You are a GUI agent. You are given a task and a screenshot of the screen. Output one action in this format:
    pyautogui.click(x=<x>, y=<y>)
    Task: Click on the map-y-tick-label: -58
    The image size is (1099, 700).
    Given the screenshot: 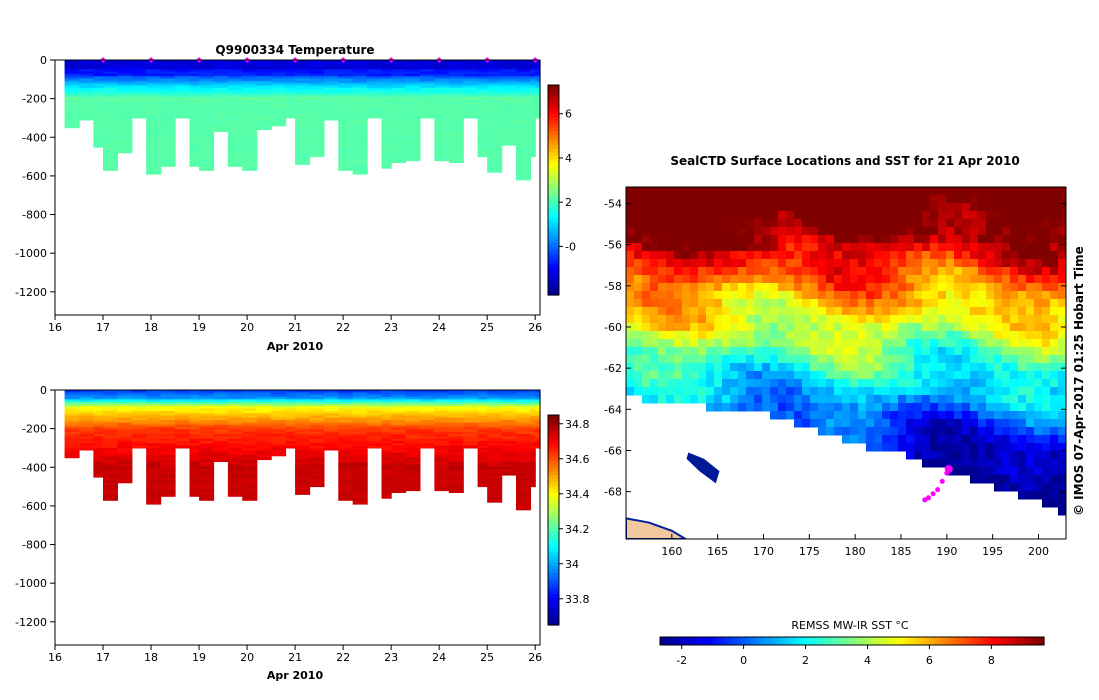 What is the action you would take?
    pyautogui.click(x=613, y=286)
    